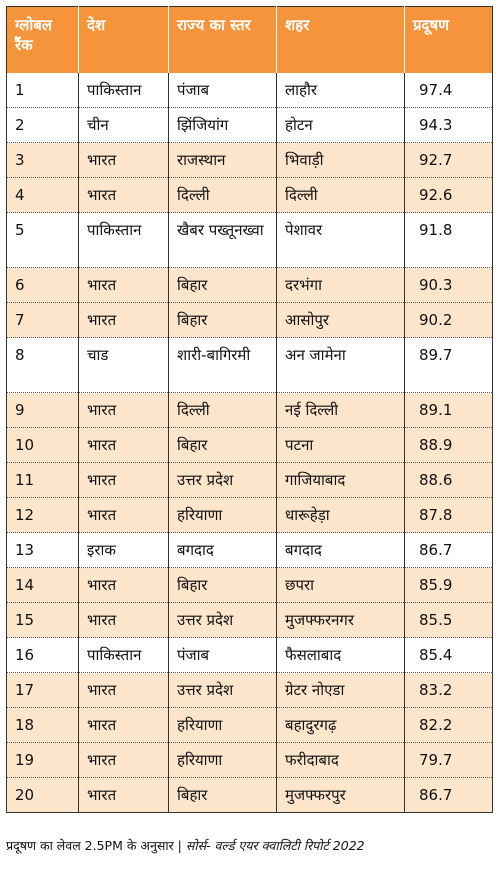 The width and height of the screenshot is (501, 879). What do you see at coordinates (340, 160) in the screenshot?
I see `cell-city: भिवाड़ी` at bounding box center [340, 160].